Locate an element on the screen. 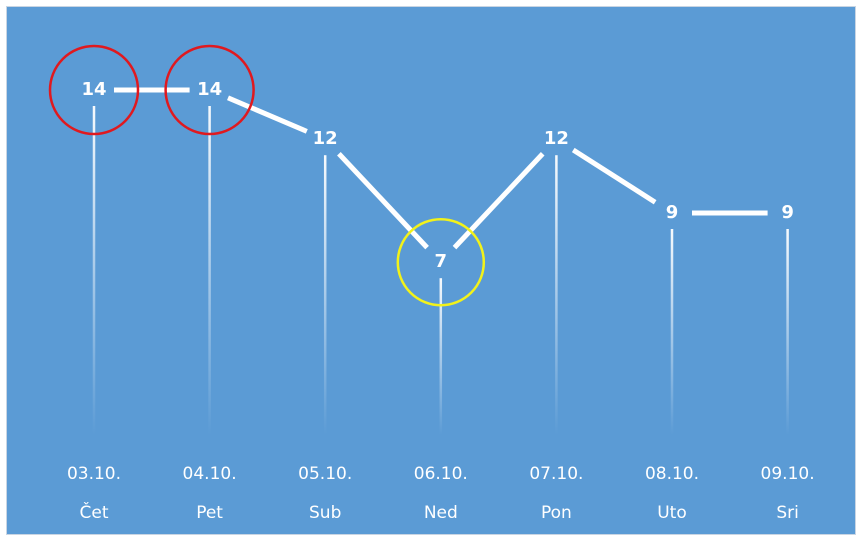 Image resolution: width=862 pixels, height=541 pixels. x-tick-label-date: 06.10. is located at coordinates (441, 474).